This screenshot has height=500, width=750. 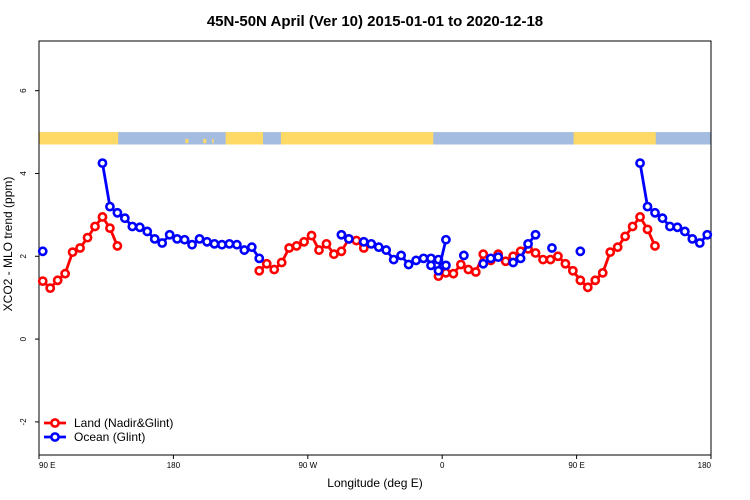 I want to click on x-axis-label: Longitude (deg E), so click(x=374, y=483).